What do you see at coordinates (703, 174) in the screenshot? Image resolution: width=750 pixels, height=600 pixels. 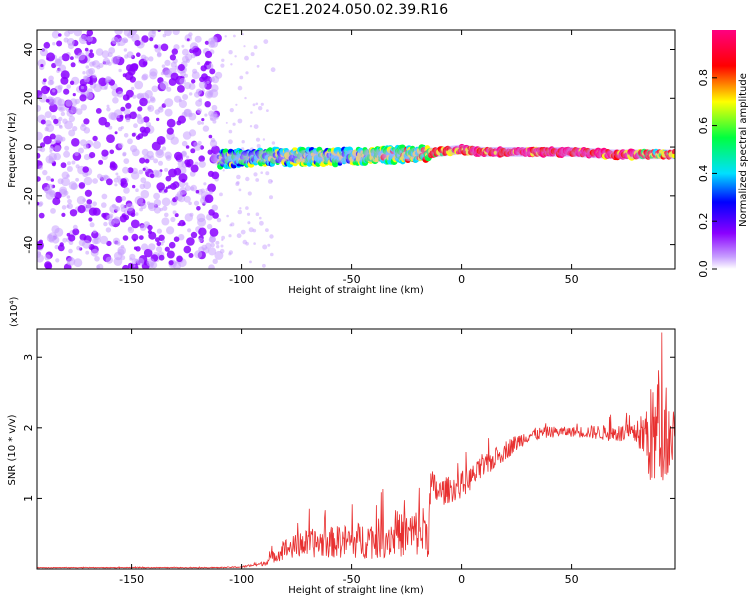 I see `colorbar-tick-label: 0.4` at bounding box center [703, 174].